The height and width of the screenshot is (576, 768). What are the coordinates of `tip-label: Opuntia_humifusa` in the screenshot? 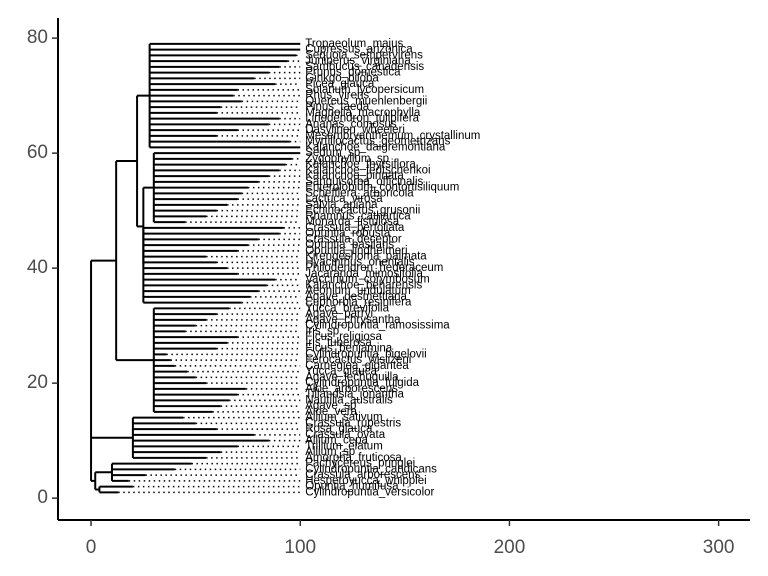 It's located at (352, 487).